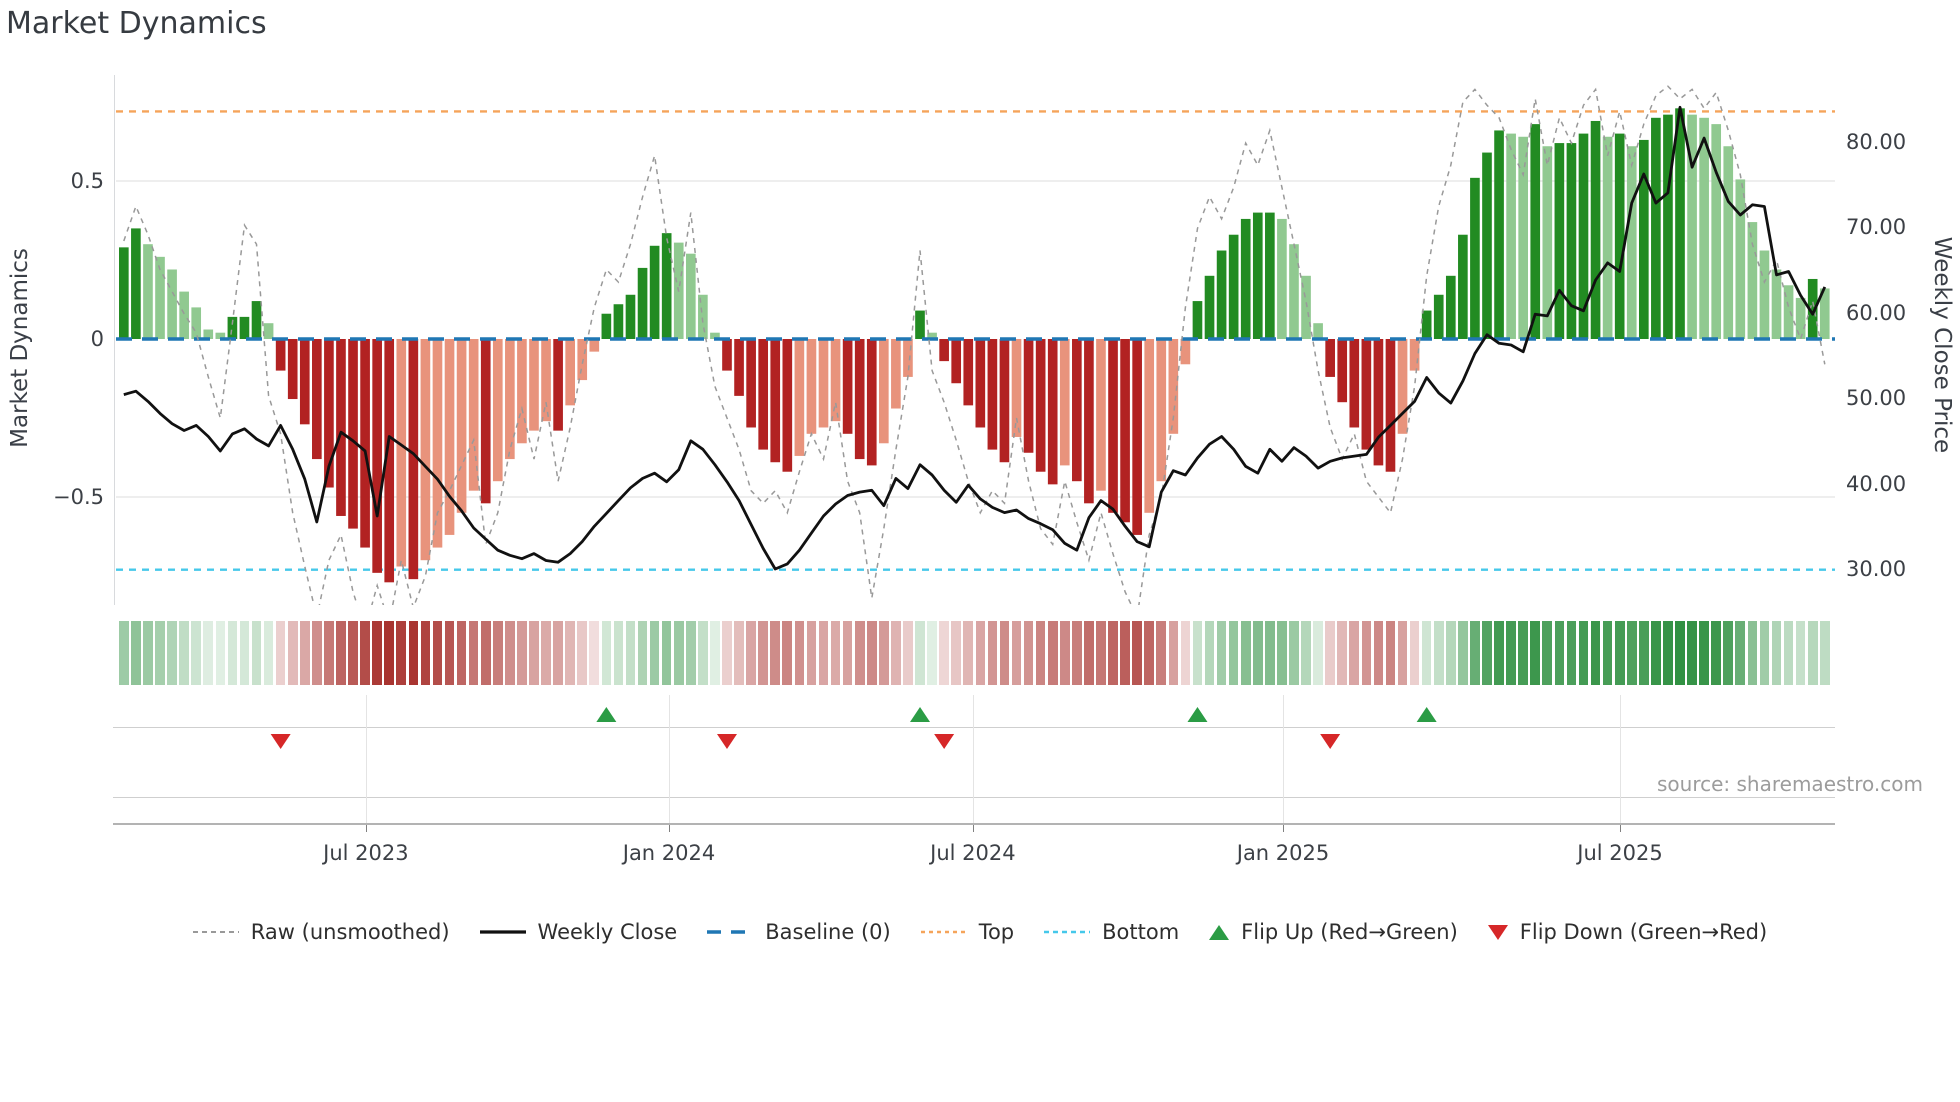 Image resolution: width=1960 pixels, height=1102 pixels. What do you see at coordinates (350, 932) in the screenshot?
I see `legend-label: Raw (unsmoothed)` at bounding box center [350, 932].